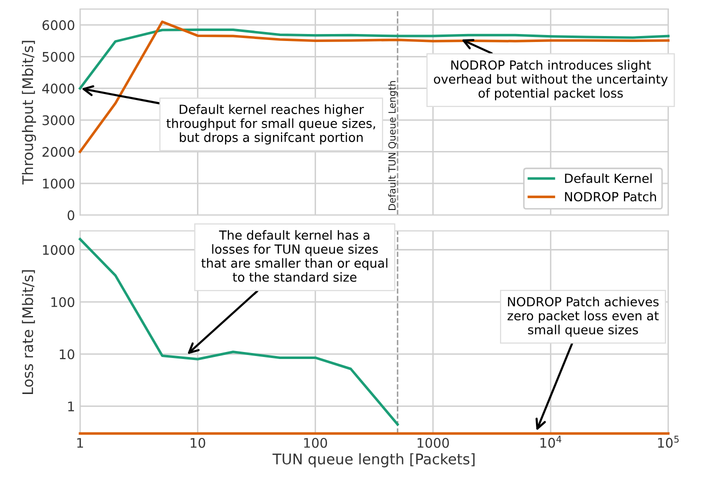  I want to click on x-tick-label: 10$^{5}$, so click(668, 442).